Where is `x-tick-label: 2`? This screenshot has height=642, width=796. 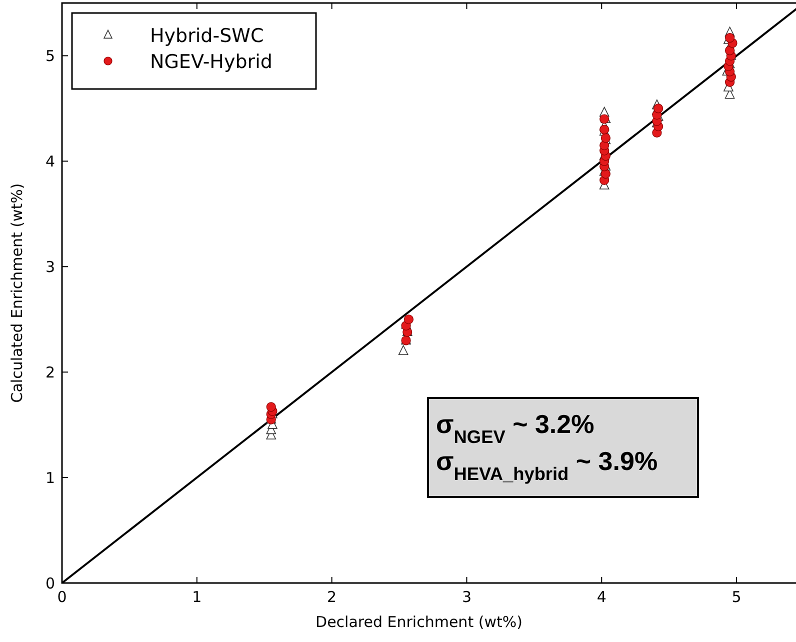
x-tick-label: 2 is located at coordinates (332, 597).